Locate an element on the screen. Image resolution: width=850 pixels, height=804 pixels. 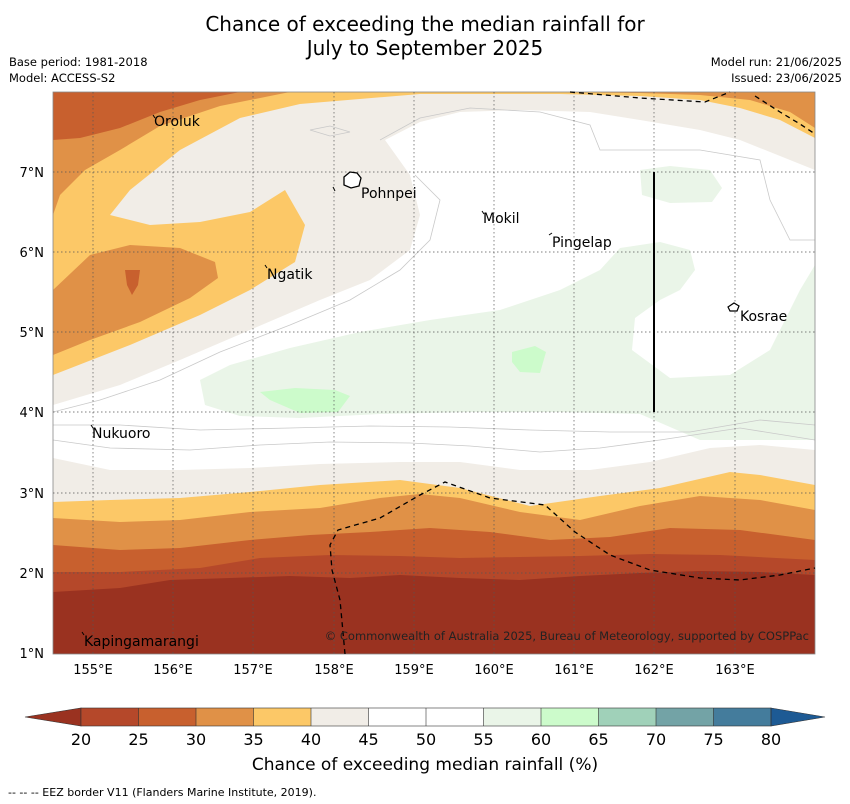
place-label: Kosrae is located at coordinates (763, 317).